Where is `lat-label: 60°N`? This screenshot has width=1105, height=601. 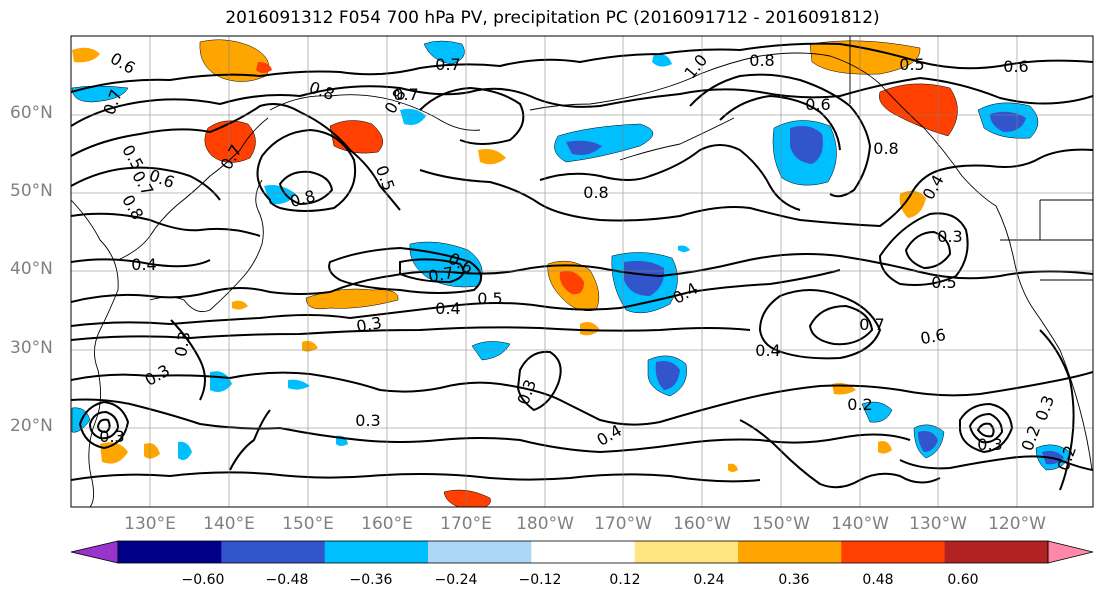
lat-label: 60°N is located at coordinates (31, 113).